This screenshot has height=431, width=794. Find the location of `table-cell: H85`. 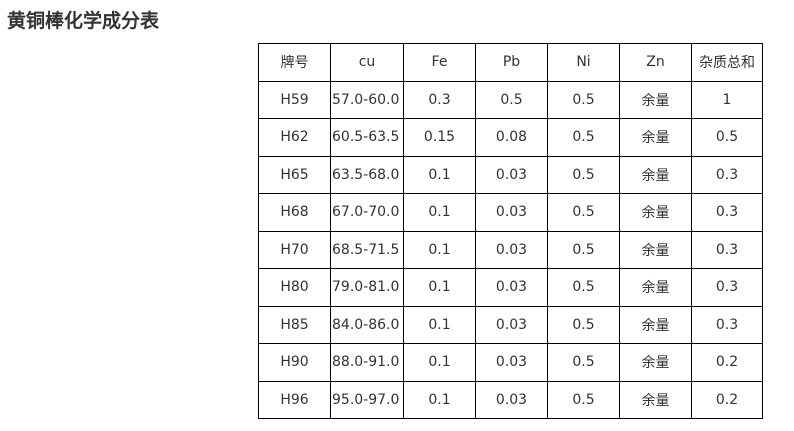

table-cell: H85 is located at coordinates (294, 324).